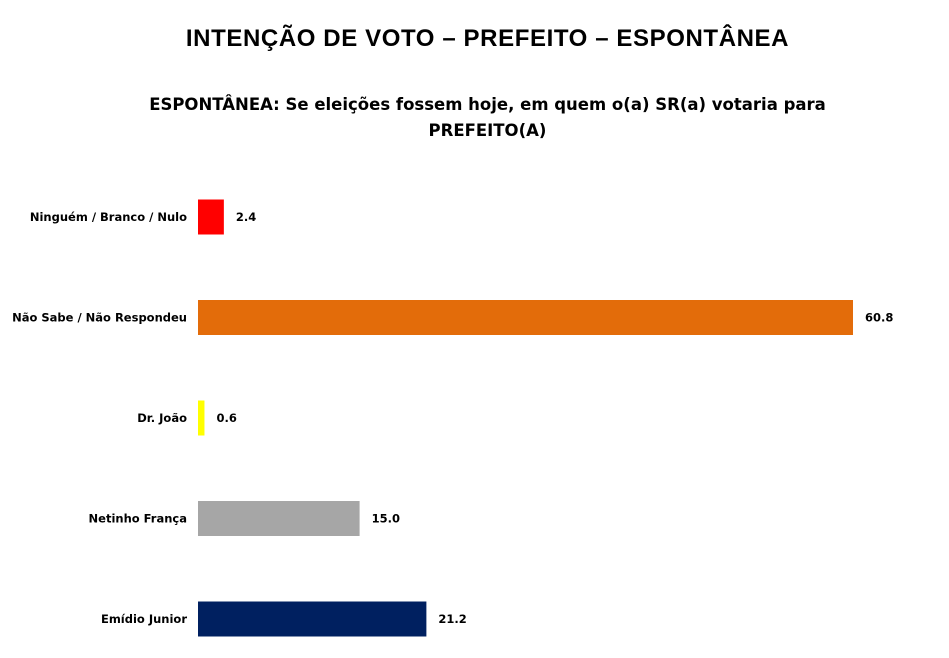 The height and width of the screenshot is (658, 949). Describe the element at coordinates (138, 519) in the screenshot. I see `category-label: Netinho França` at that location.